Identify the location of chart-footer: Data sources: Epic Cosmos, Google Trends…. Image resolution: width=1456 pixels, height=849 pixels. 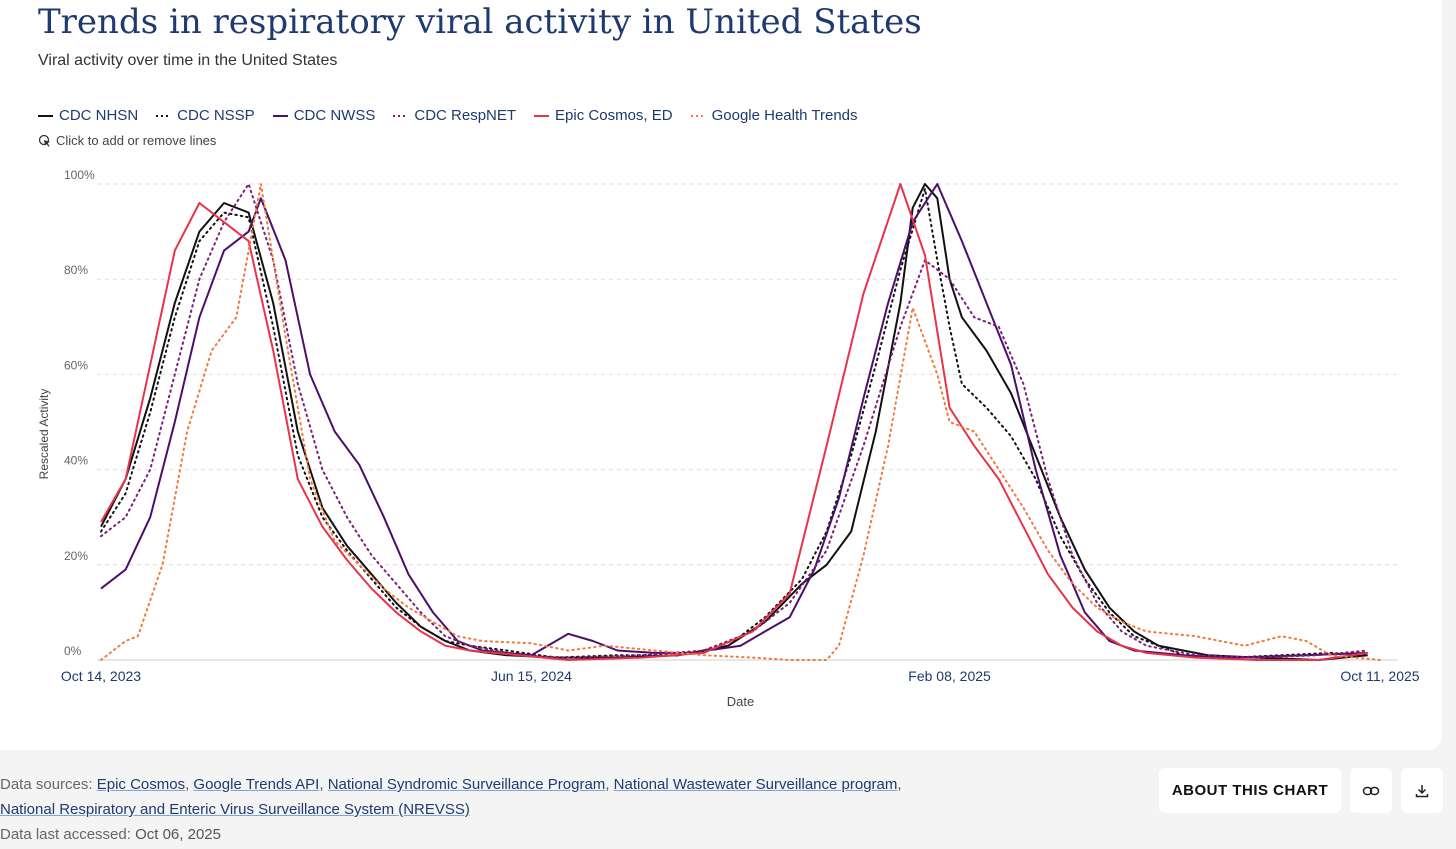
(451, 809).